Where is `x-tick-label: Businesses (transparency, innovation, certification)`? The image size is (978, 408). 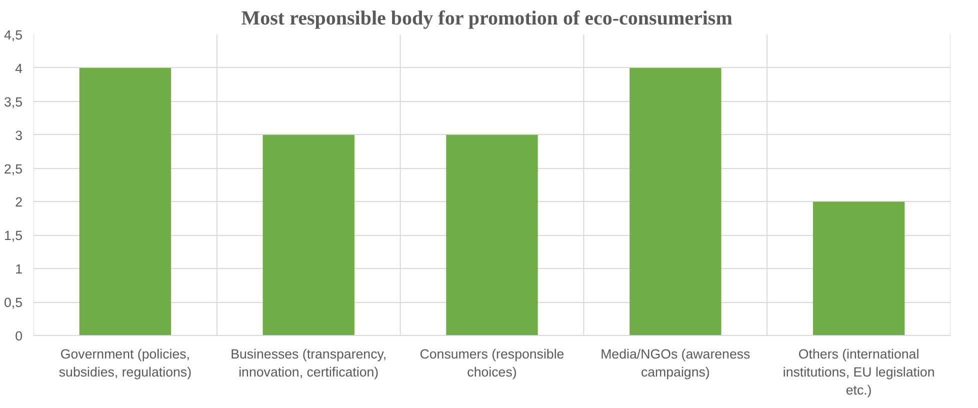
x-tick-label: Businesses (transparency, innovation, certification) is located at coordinates (308, 363).